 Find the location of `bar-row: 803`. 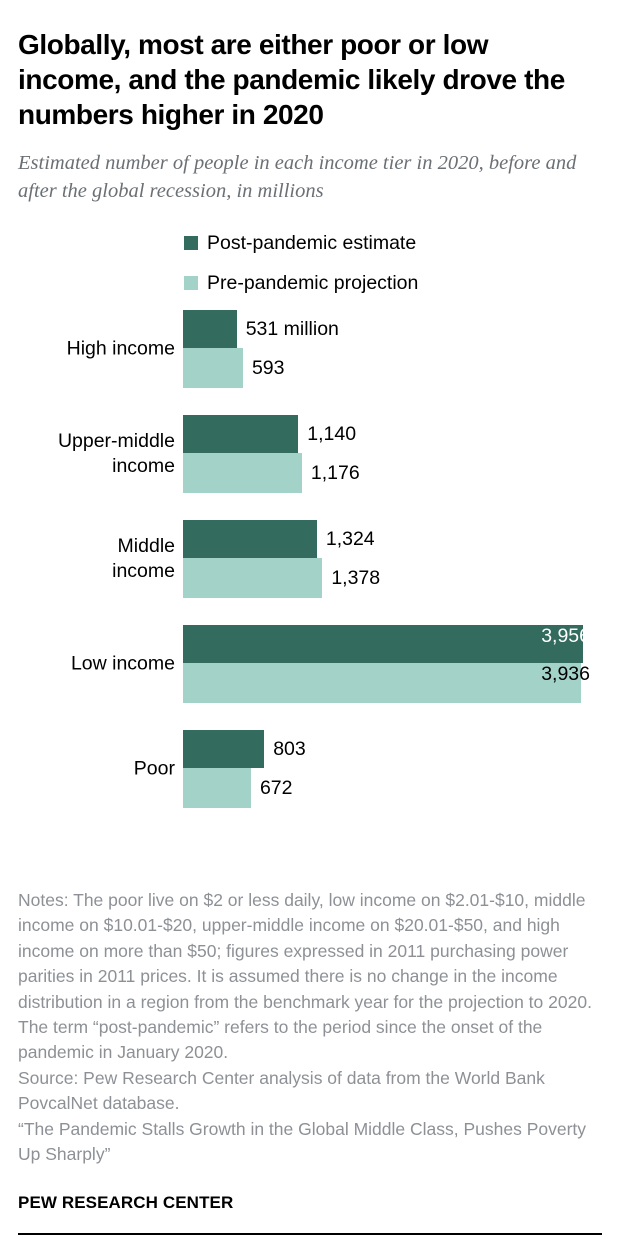

bar-row: 803 is located at coordinates (392, 749).